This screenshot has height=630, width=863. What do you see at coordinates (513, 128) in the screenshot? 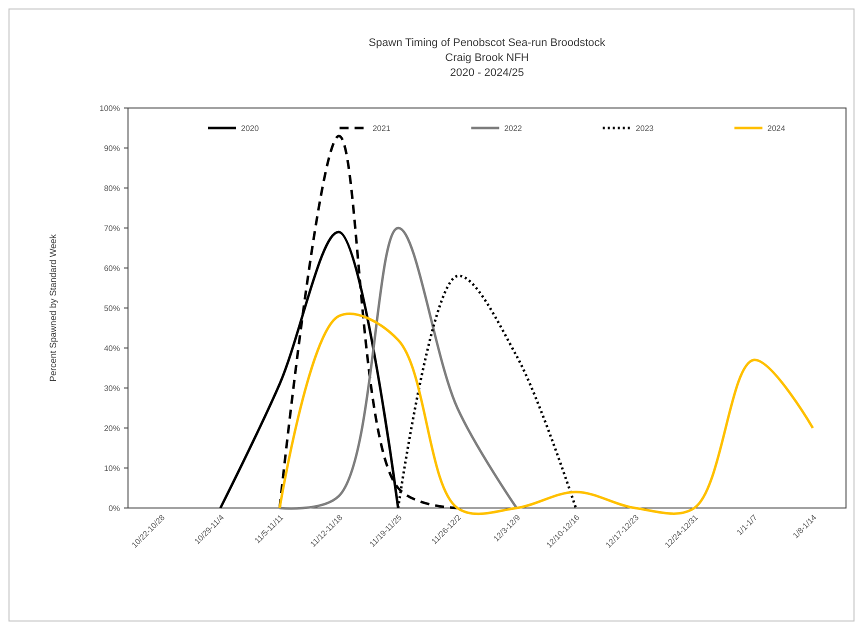
I see `legend-label: 2022` at bounding box center [513, 128].